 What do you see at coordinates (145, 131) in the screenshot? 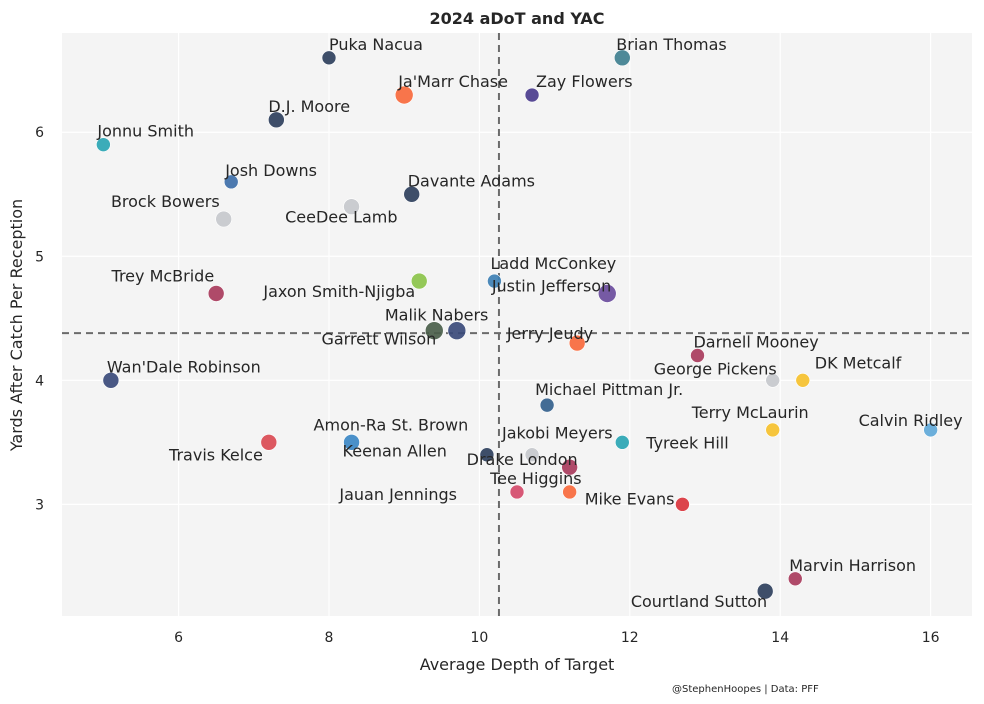
I see `point-label: Jonnu Smith` at bounding box center [145, 131].